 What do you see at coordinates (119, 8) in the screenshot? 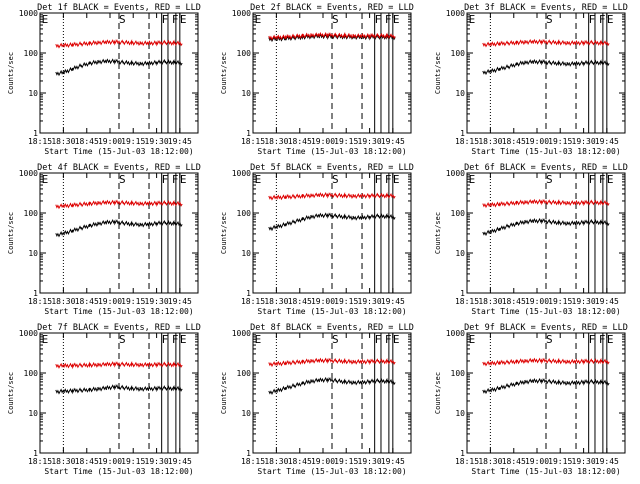
I see `panel-title: Det 1f BLACK = Events, RED = LLD` at bounding box center [119, 8].